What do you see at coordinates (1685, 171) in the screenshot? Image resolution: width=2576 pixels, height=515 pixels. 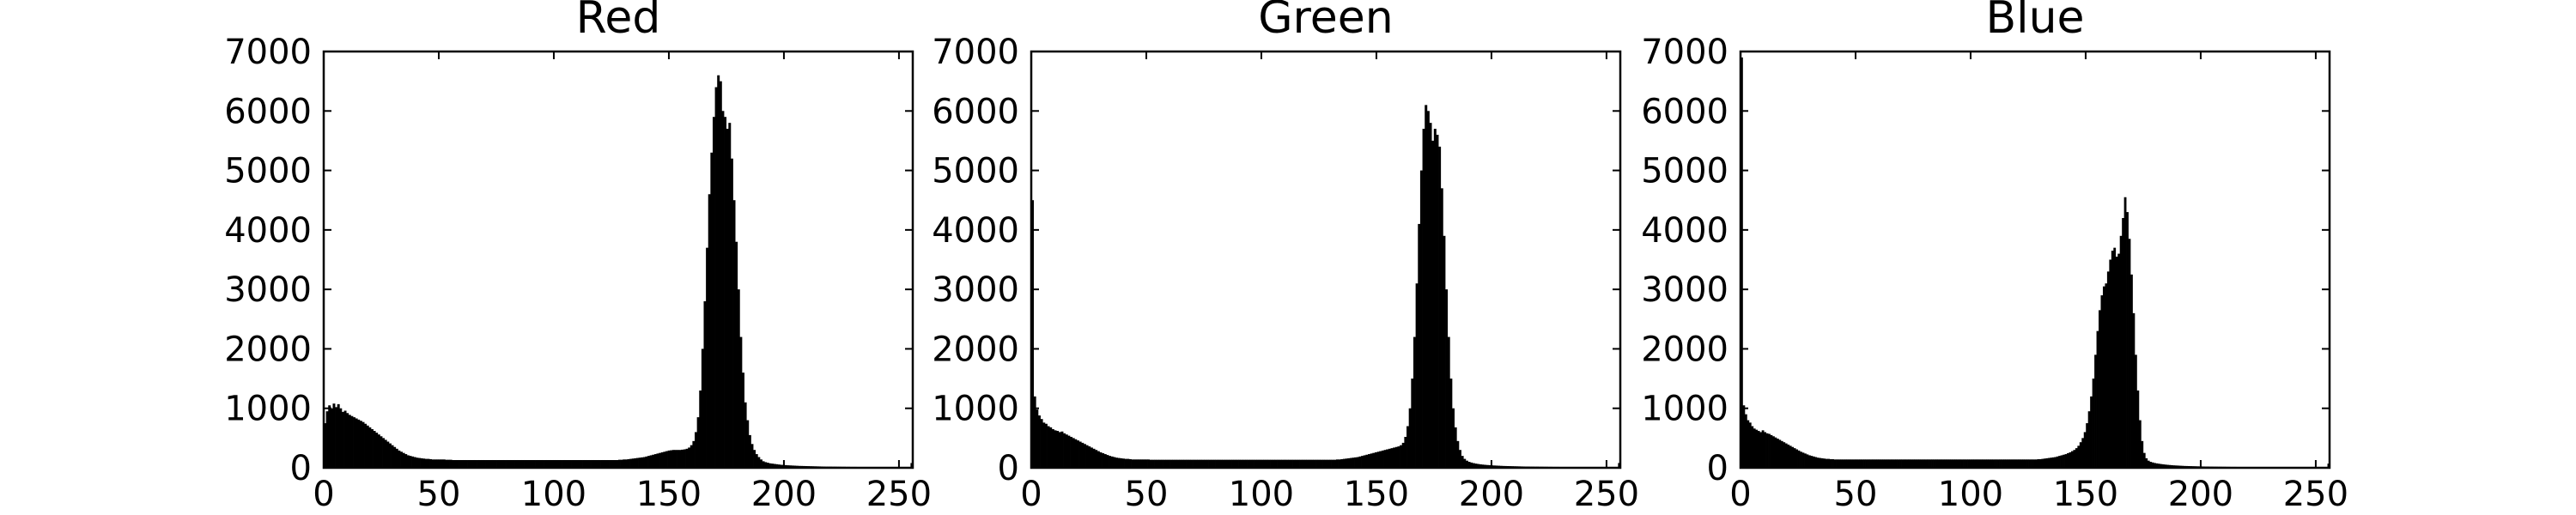 I see `y-tick-label: 5000` at bounding box center [1685, 171].